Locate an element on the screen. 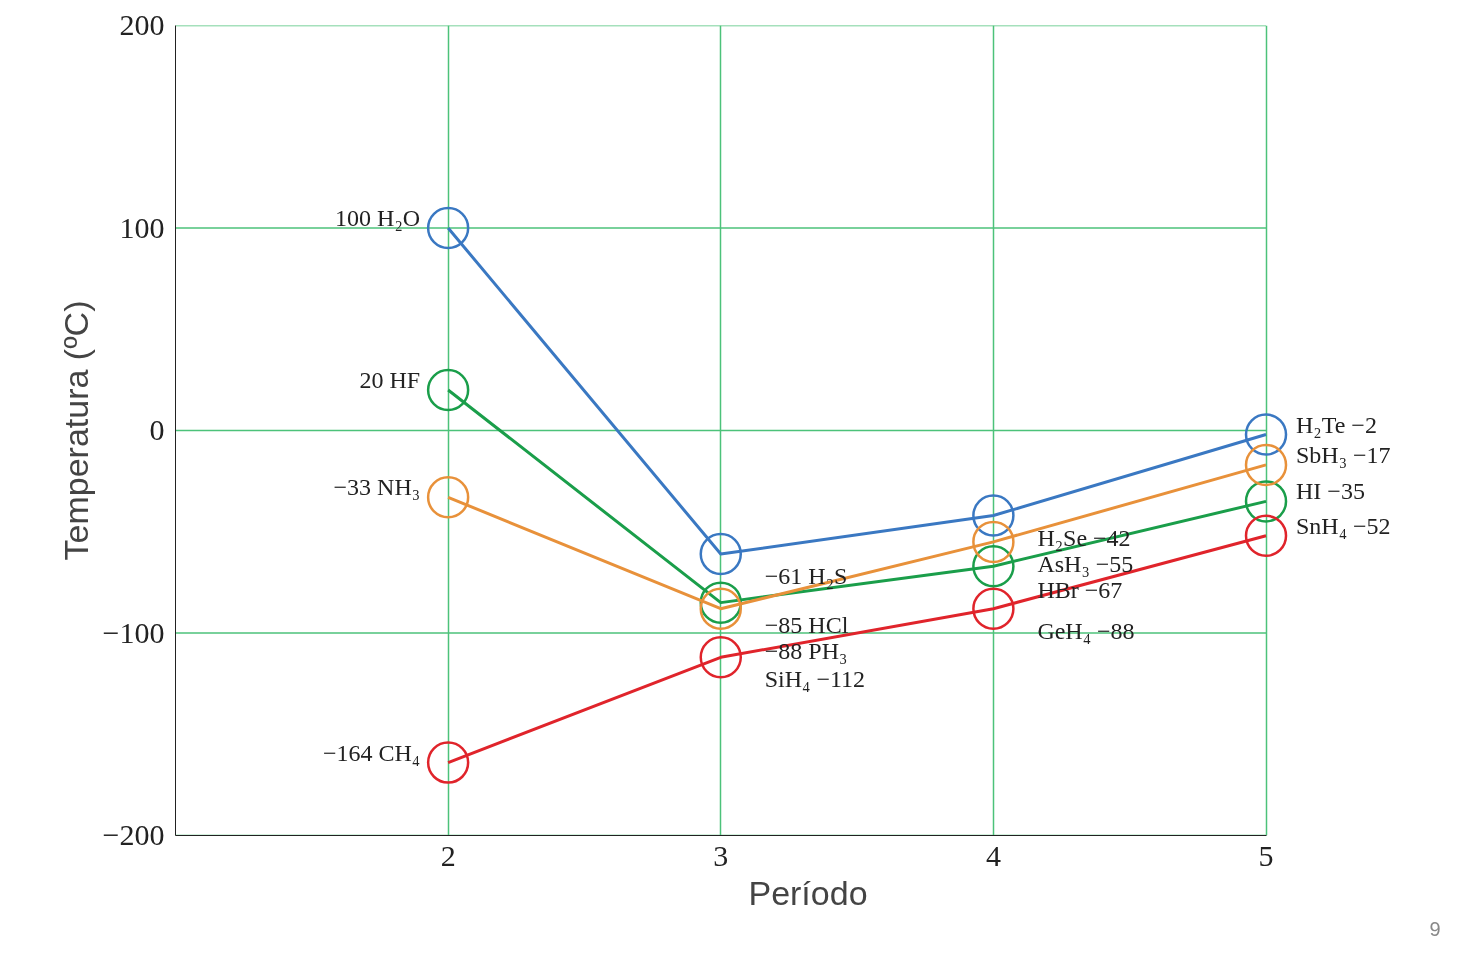 This screenshot has height=959, width=1476. x-tick-label: 2 is located at coordinates (448, 855).